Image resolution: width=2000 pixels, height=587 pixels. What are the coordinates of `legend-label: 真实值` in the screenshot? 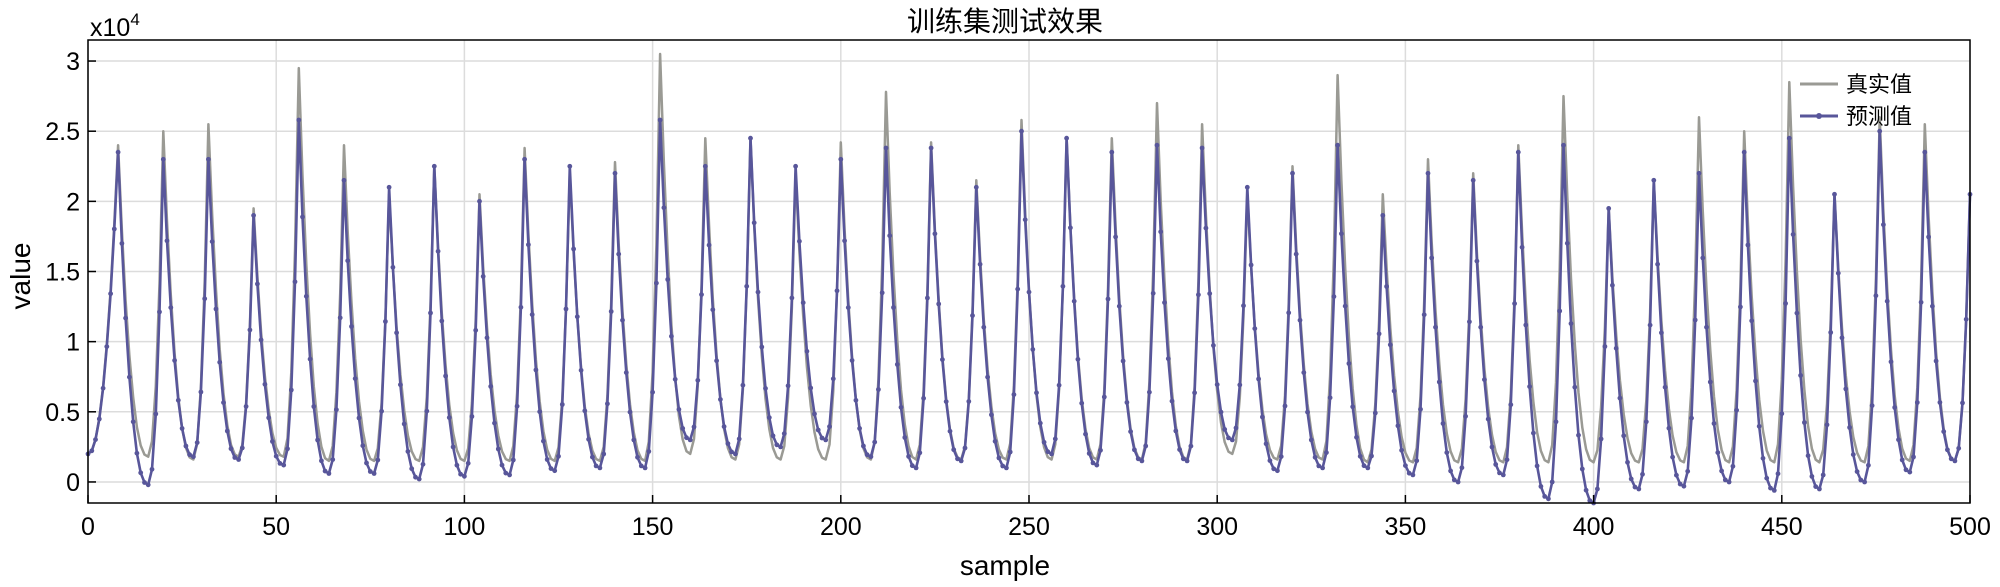 It's located at (1879, 85).